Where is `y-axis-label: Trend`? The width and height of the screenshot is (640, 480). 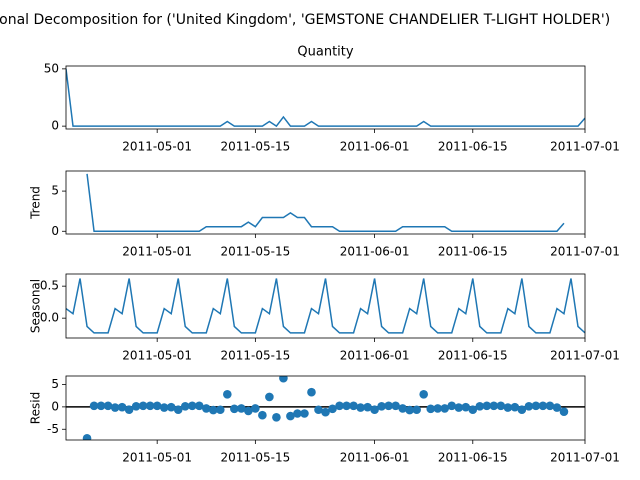 y-axis-label: Trend is located at coordinates (36, 203).